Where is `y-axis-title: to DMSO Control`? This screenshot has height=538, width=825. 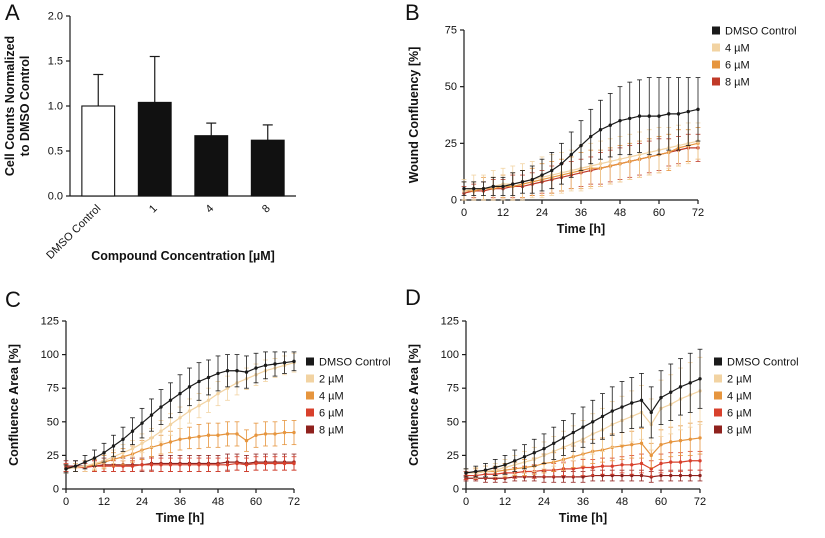
y-axis-title: to DMSO Control is located at coordinates (25, 106).